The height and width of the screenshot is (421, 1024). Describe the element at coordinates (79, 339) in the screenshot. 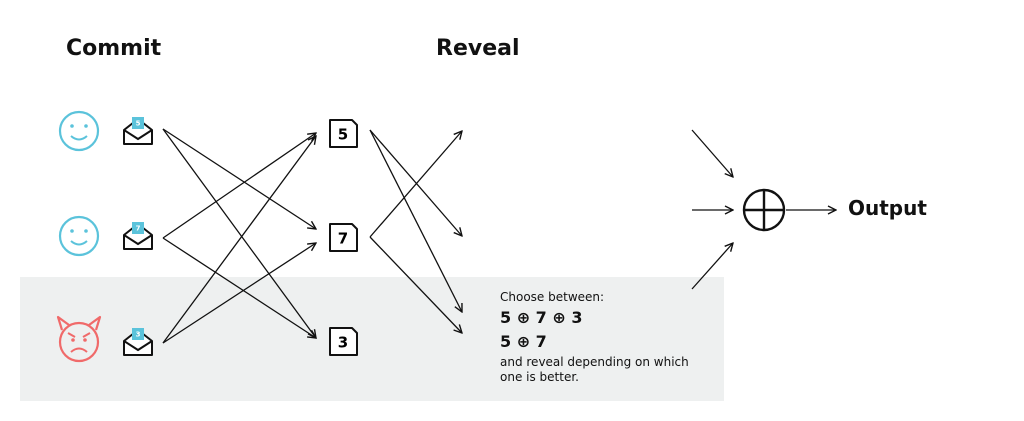

I see `angry-devil-face-icon` at that location.